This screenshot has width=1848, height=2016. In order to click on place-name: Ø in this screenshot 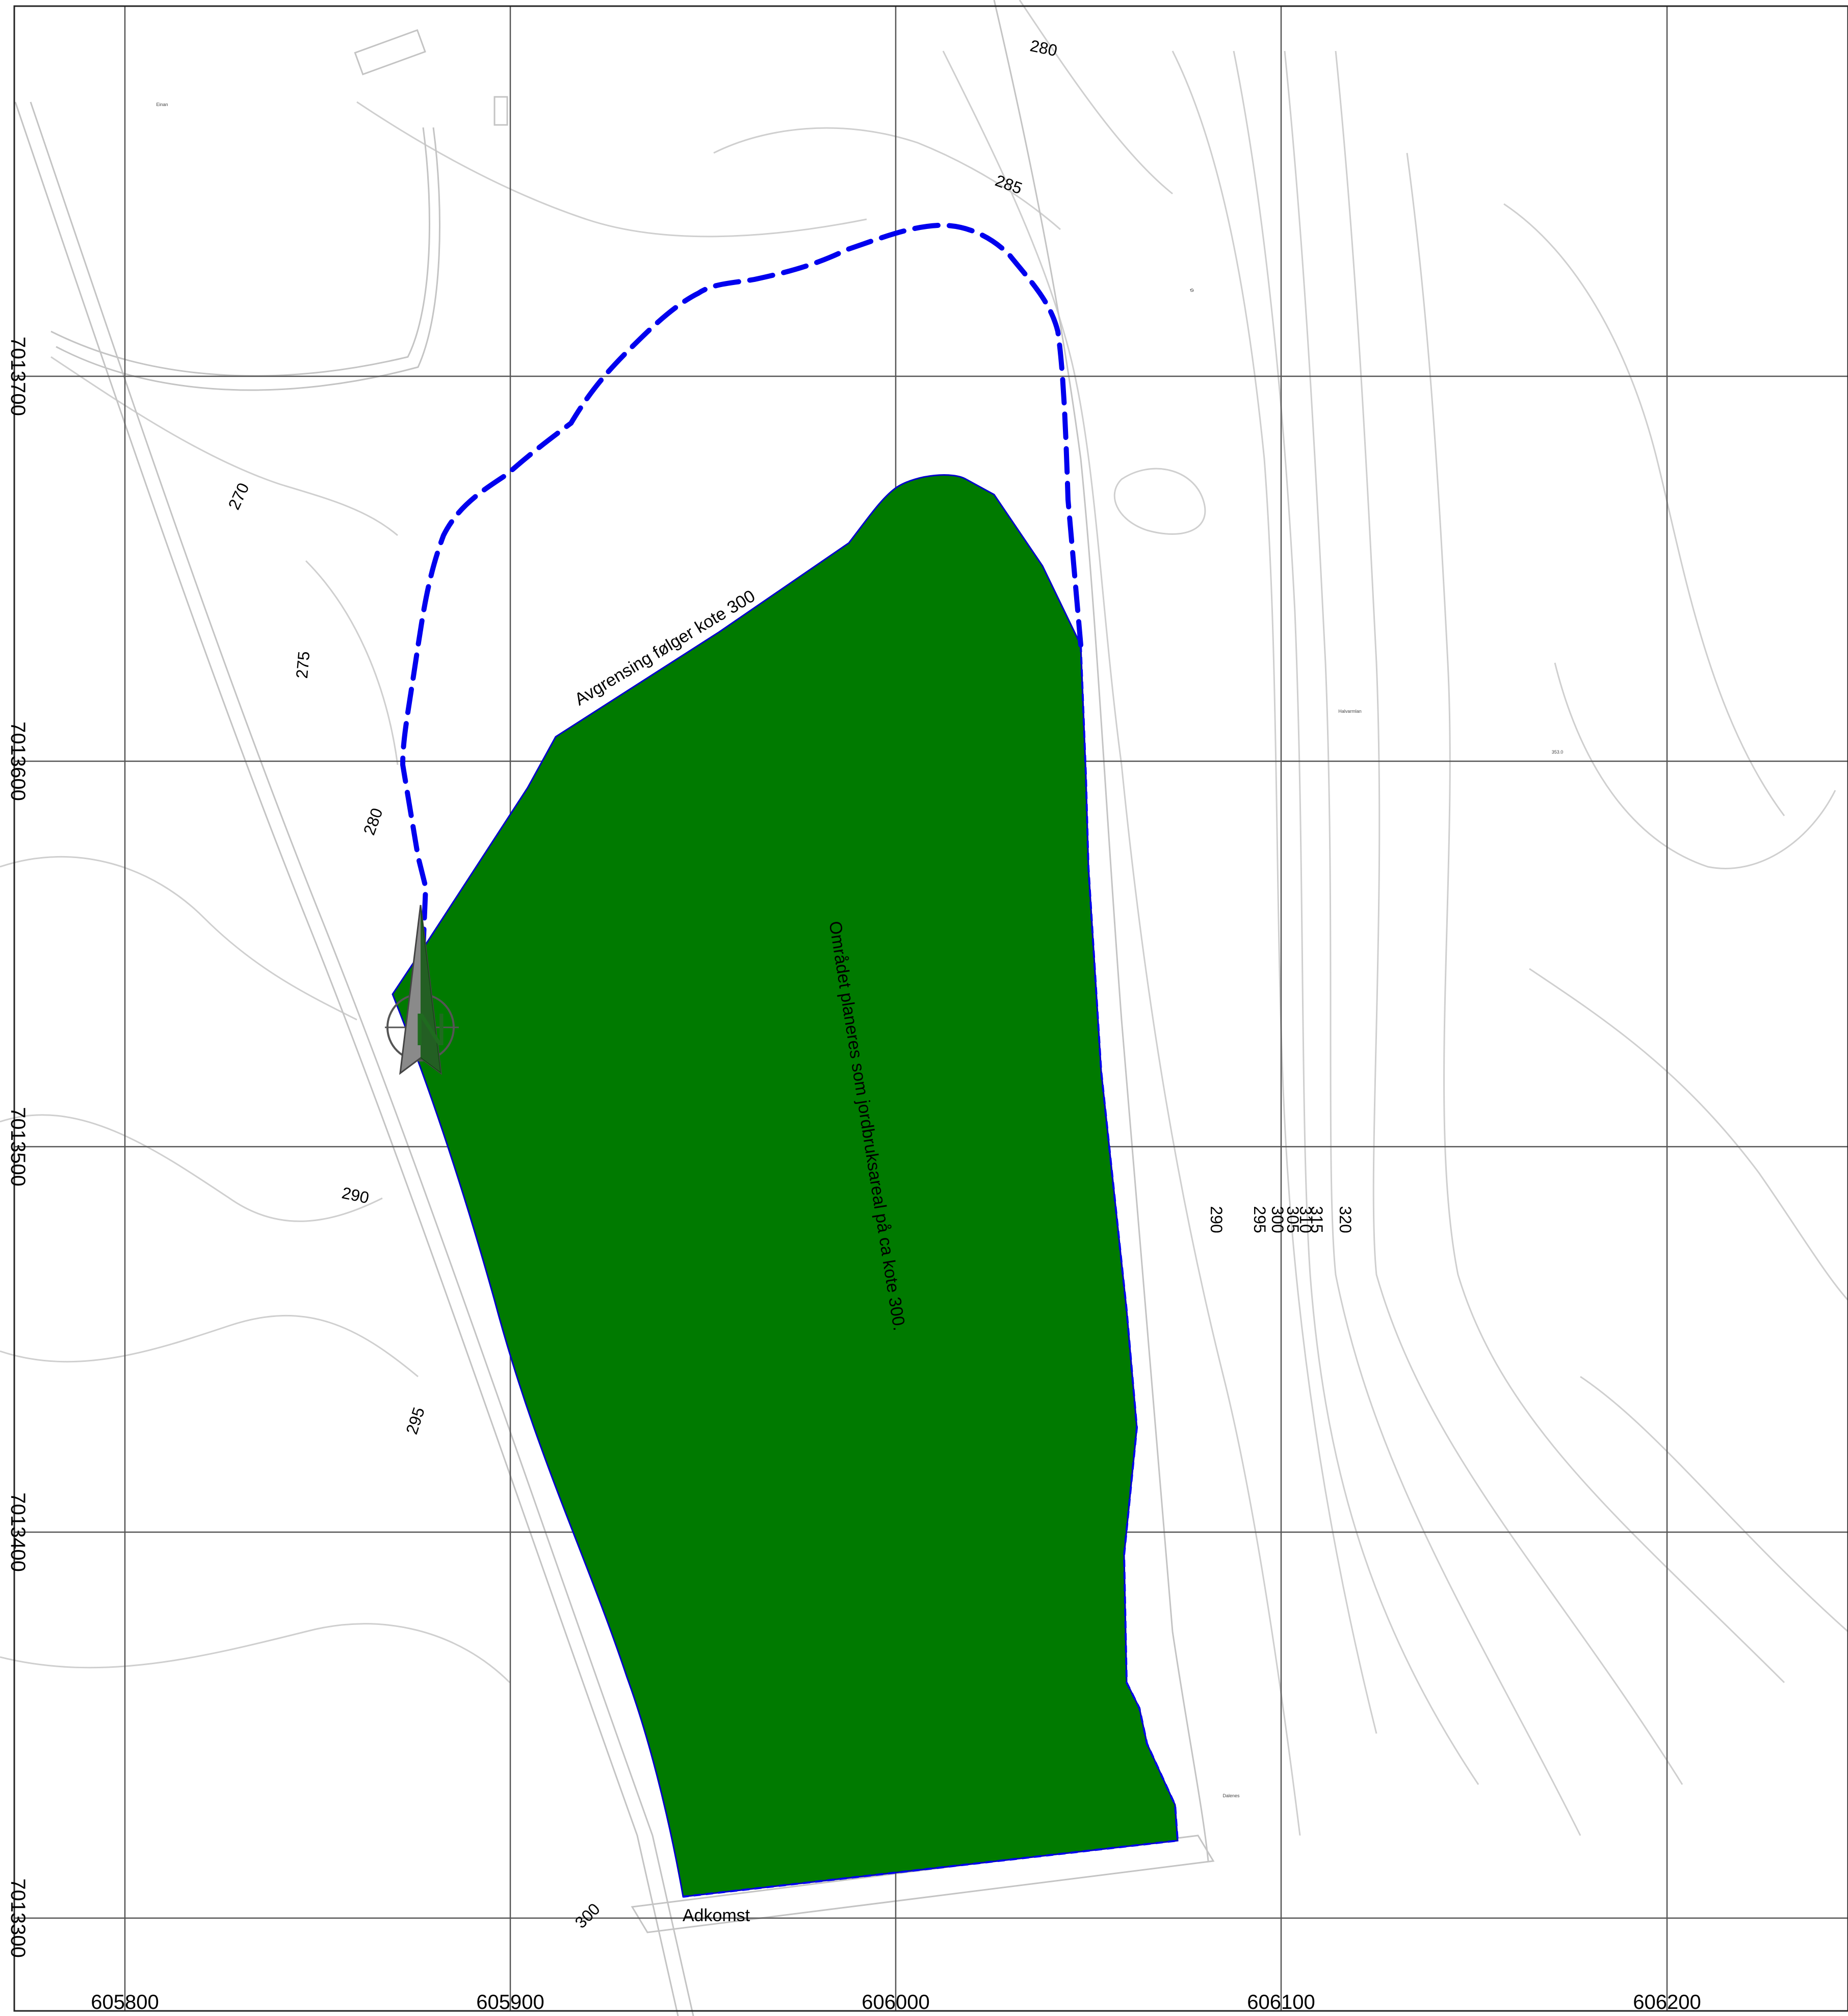, I will do `click(1191, 290)`.